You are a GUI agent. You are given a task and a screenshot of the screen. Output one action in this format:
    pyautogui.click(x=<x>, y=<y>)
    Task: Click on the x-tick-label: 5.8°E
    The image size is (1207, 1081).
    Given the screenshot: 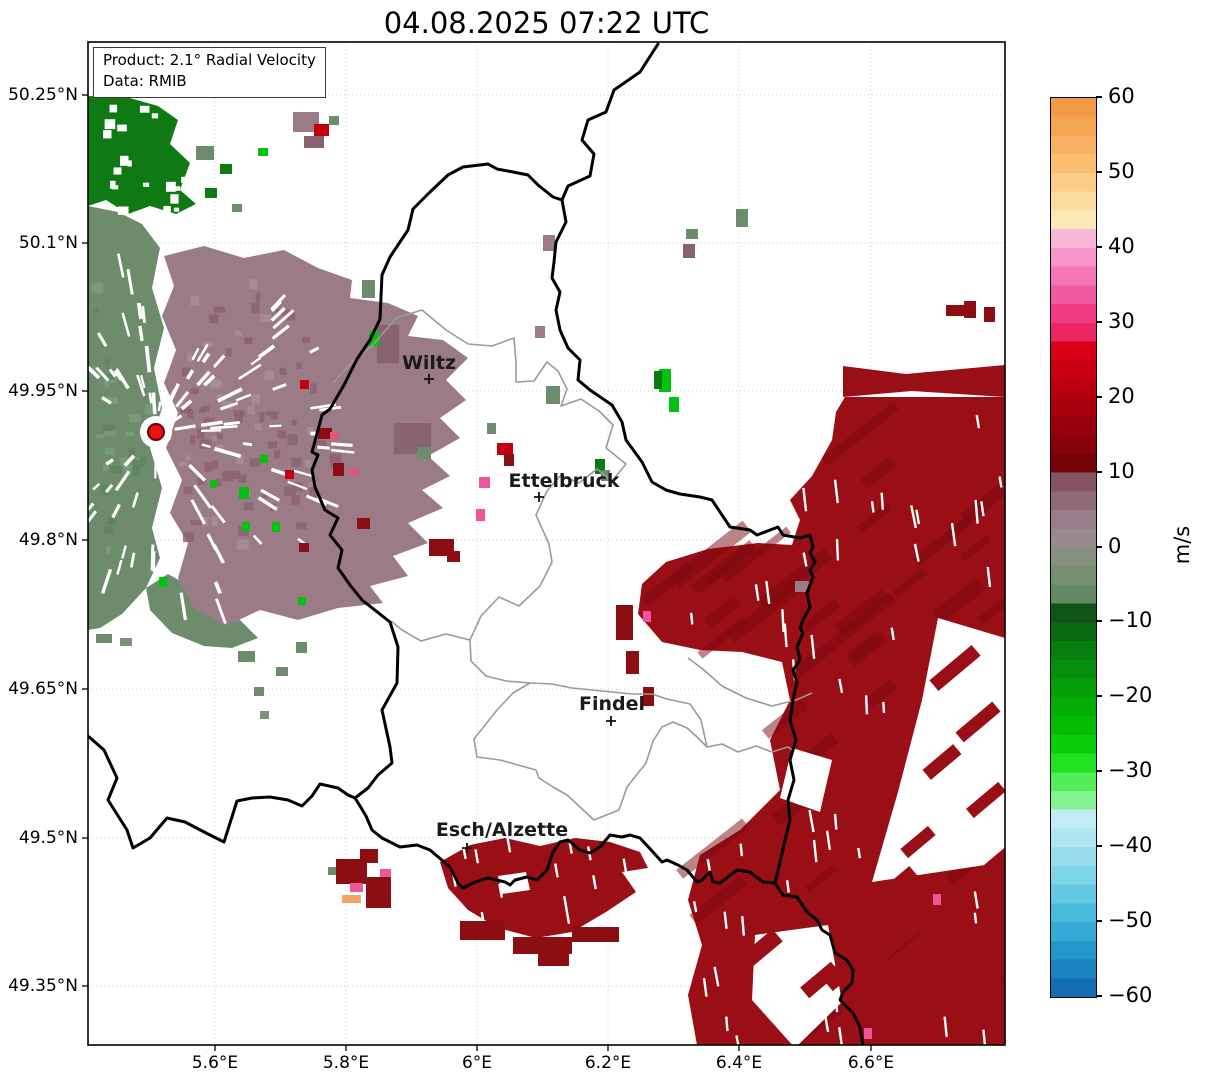 What is the action you would take?
    pyautogui.click(x=346, y=1063)
    